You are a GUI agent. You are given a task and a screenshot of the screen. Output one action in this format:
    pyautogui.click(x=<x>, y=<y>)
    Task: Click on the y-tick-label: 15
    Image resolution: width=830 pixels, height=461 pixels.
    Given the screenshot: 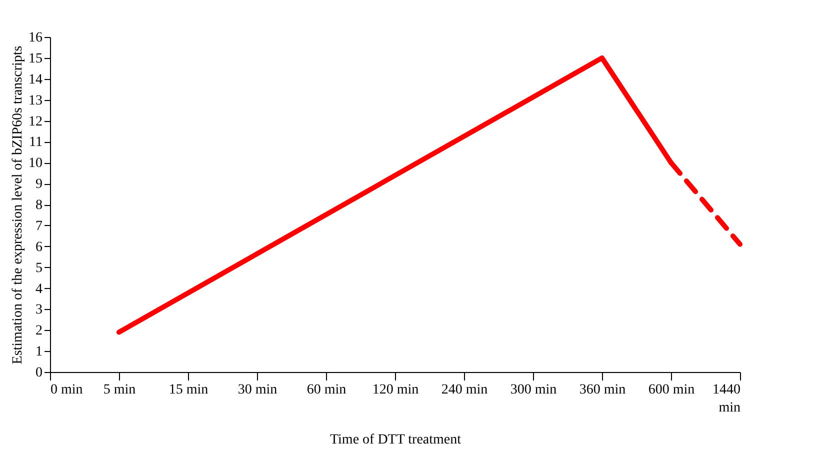 What is the action you would take?
    pyautogui.click(x=35, y=58)
    